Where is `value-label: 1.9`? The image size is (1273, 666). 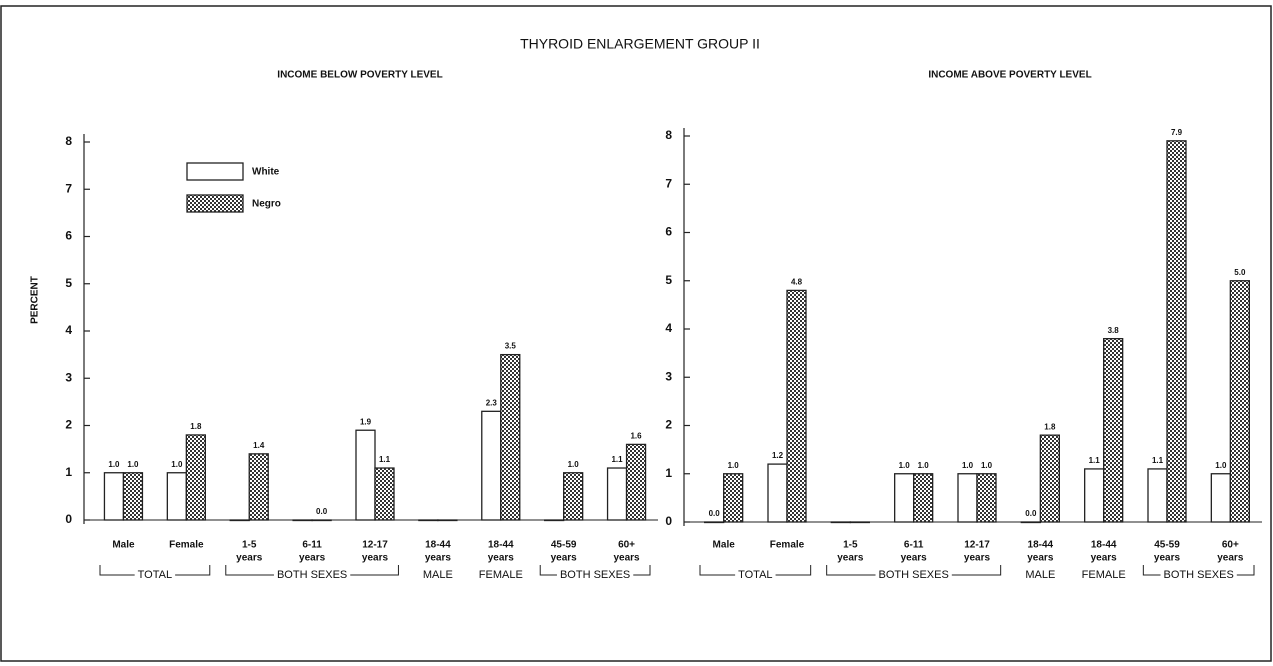
value-label: 1.9 is located at coordinates (366, 421).